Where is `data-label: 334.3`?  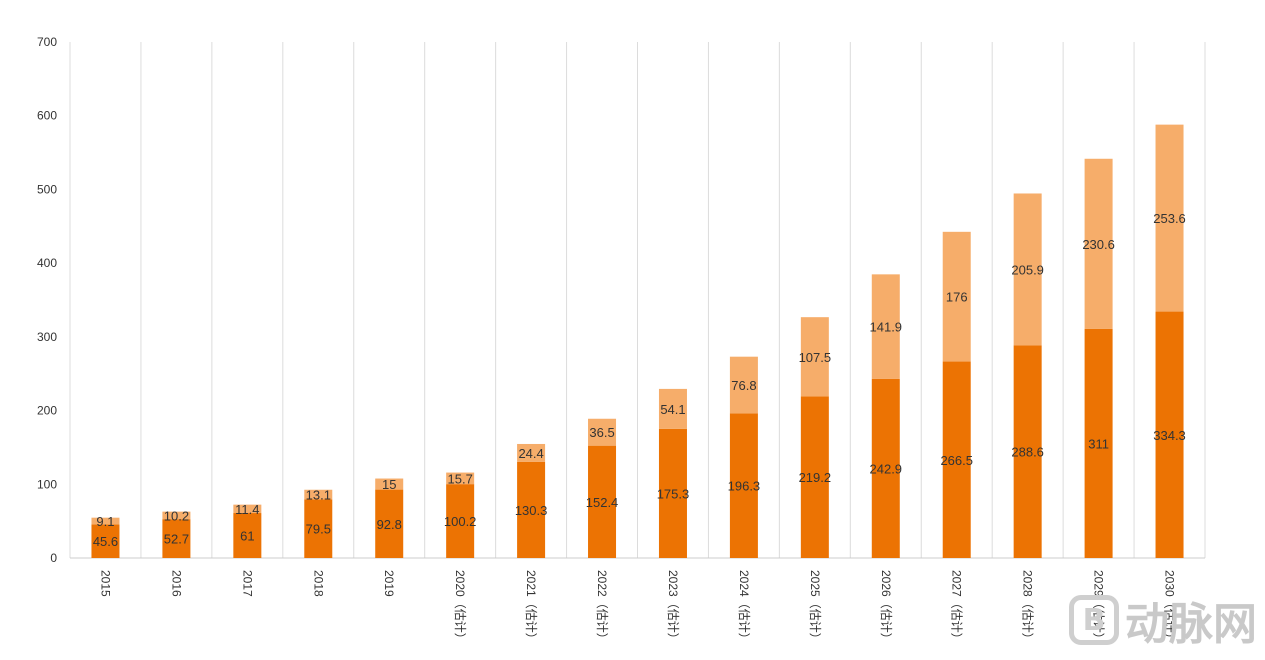 data-label: 334.3 is located at coordinates (1169, 435).